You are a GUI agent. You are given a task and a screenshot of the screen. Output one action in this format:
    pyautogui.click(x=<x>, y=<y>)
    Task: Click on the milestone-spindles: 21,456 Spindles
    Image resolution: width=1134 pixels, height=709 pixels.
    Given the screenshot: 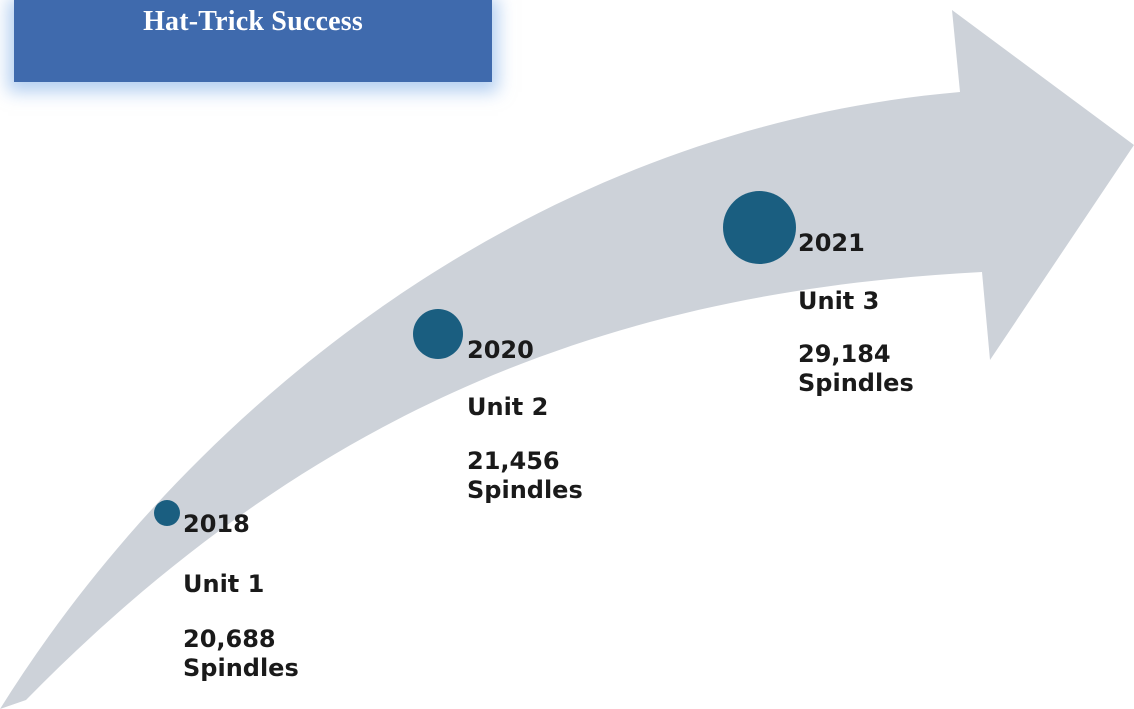 What is the action you would take?
    pyautogui.click(x=525, y=476)
    